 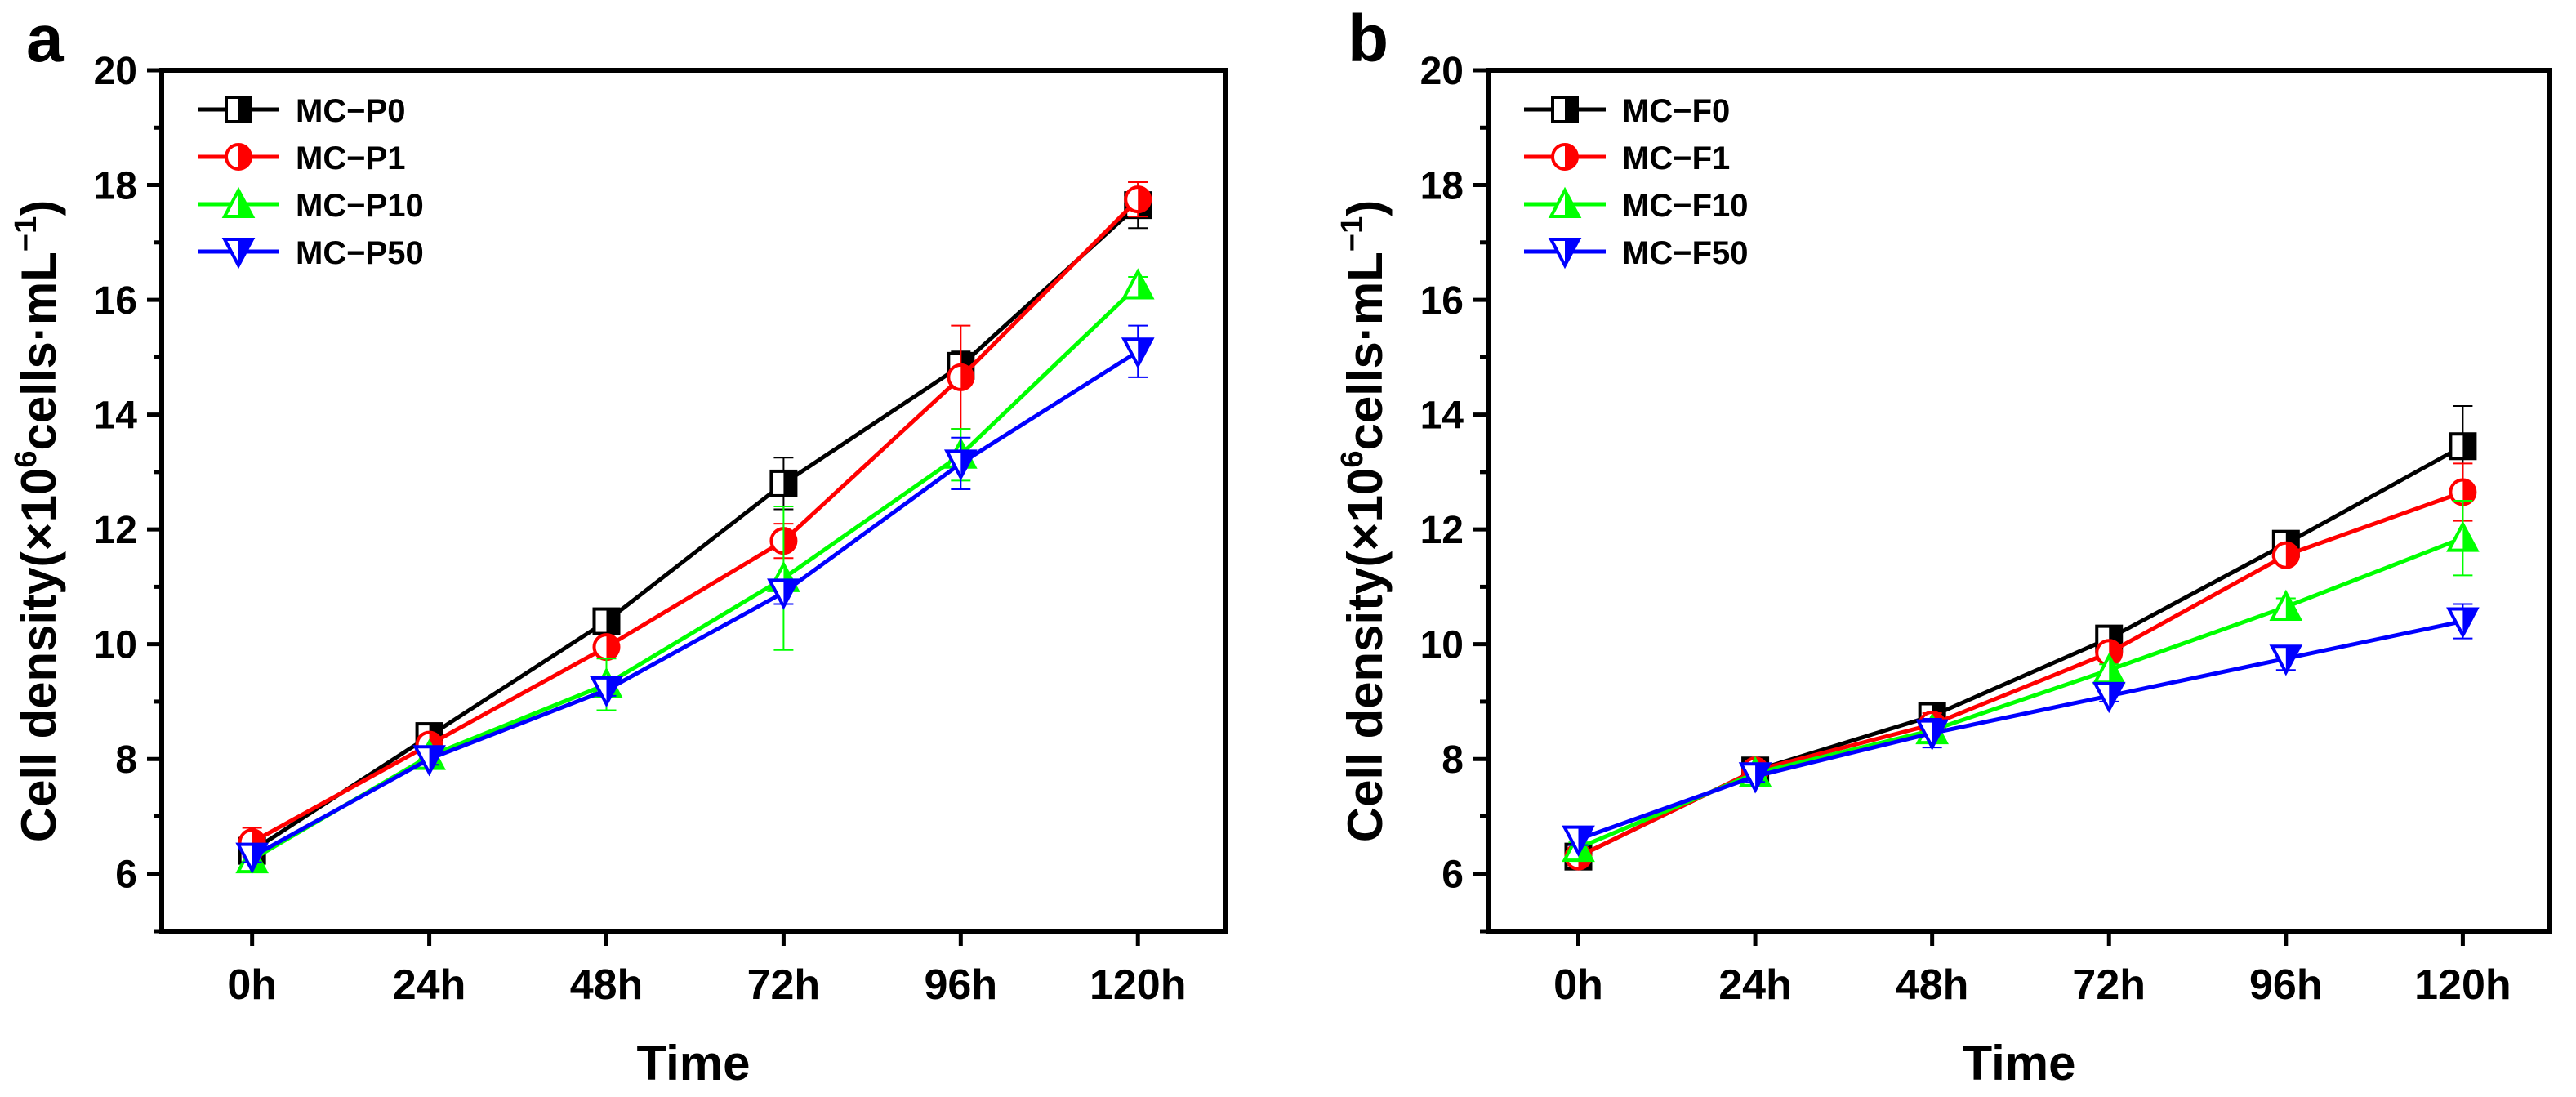 What do you see at coordinates (1676, 111) in the screenshot?
I see `legend-label: MC−F0` at bounding box center [1676, 111].